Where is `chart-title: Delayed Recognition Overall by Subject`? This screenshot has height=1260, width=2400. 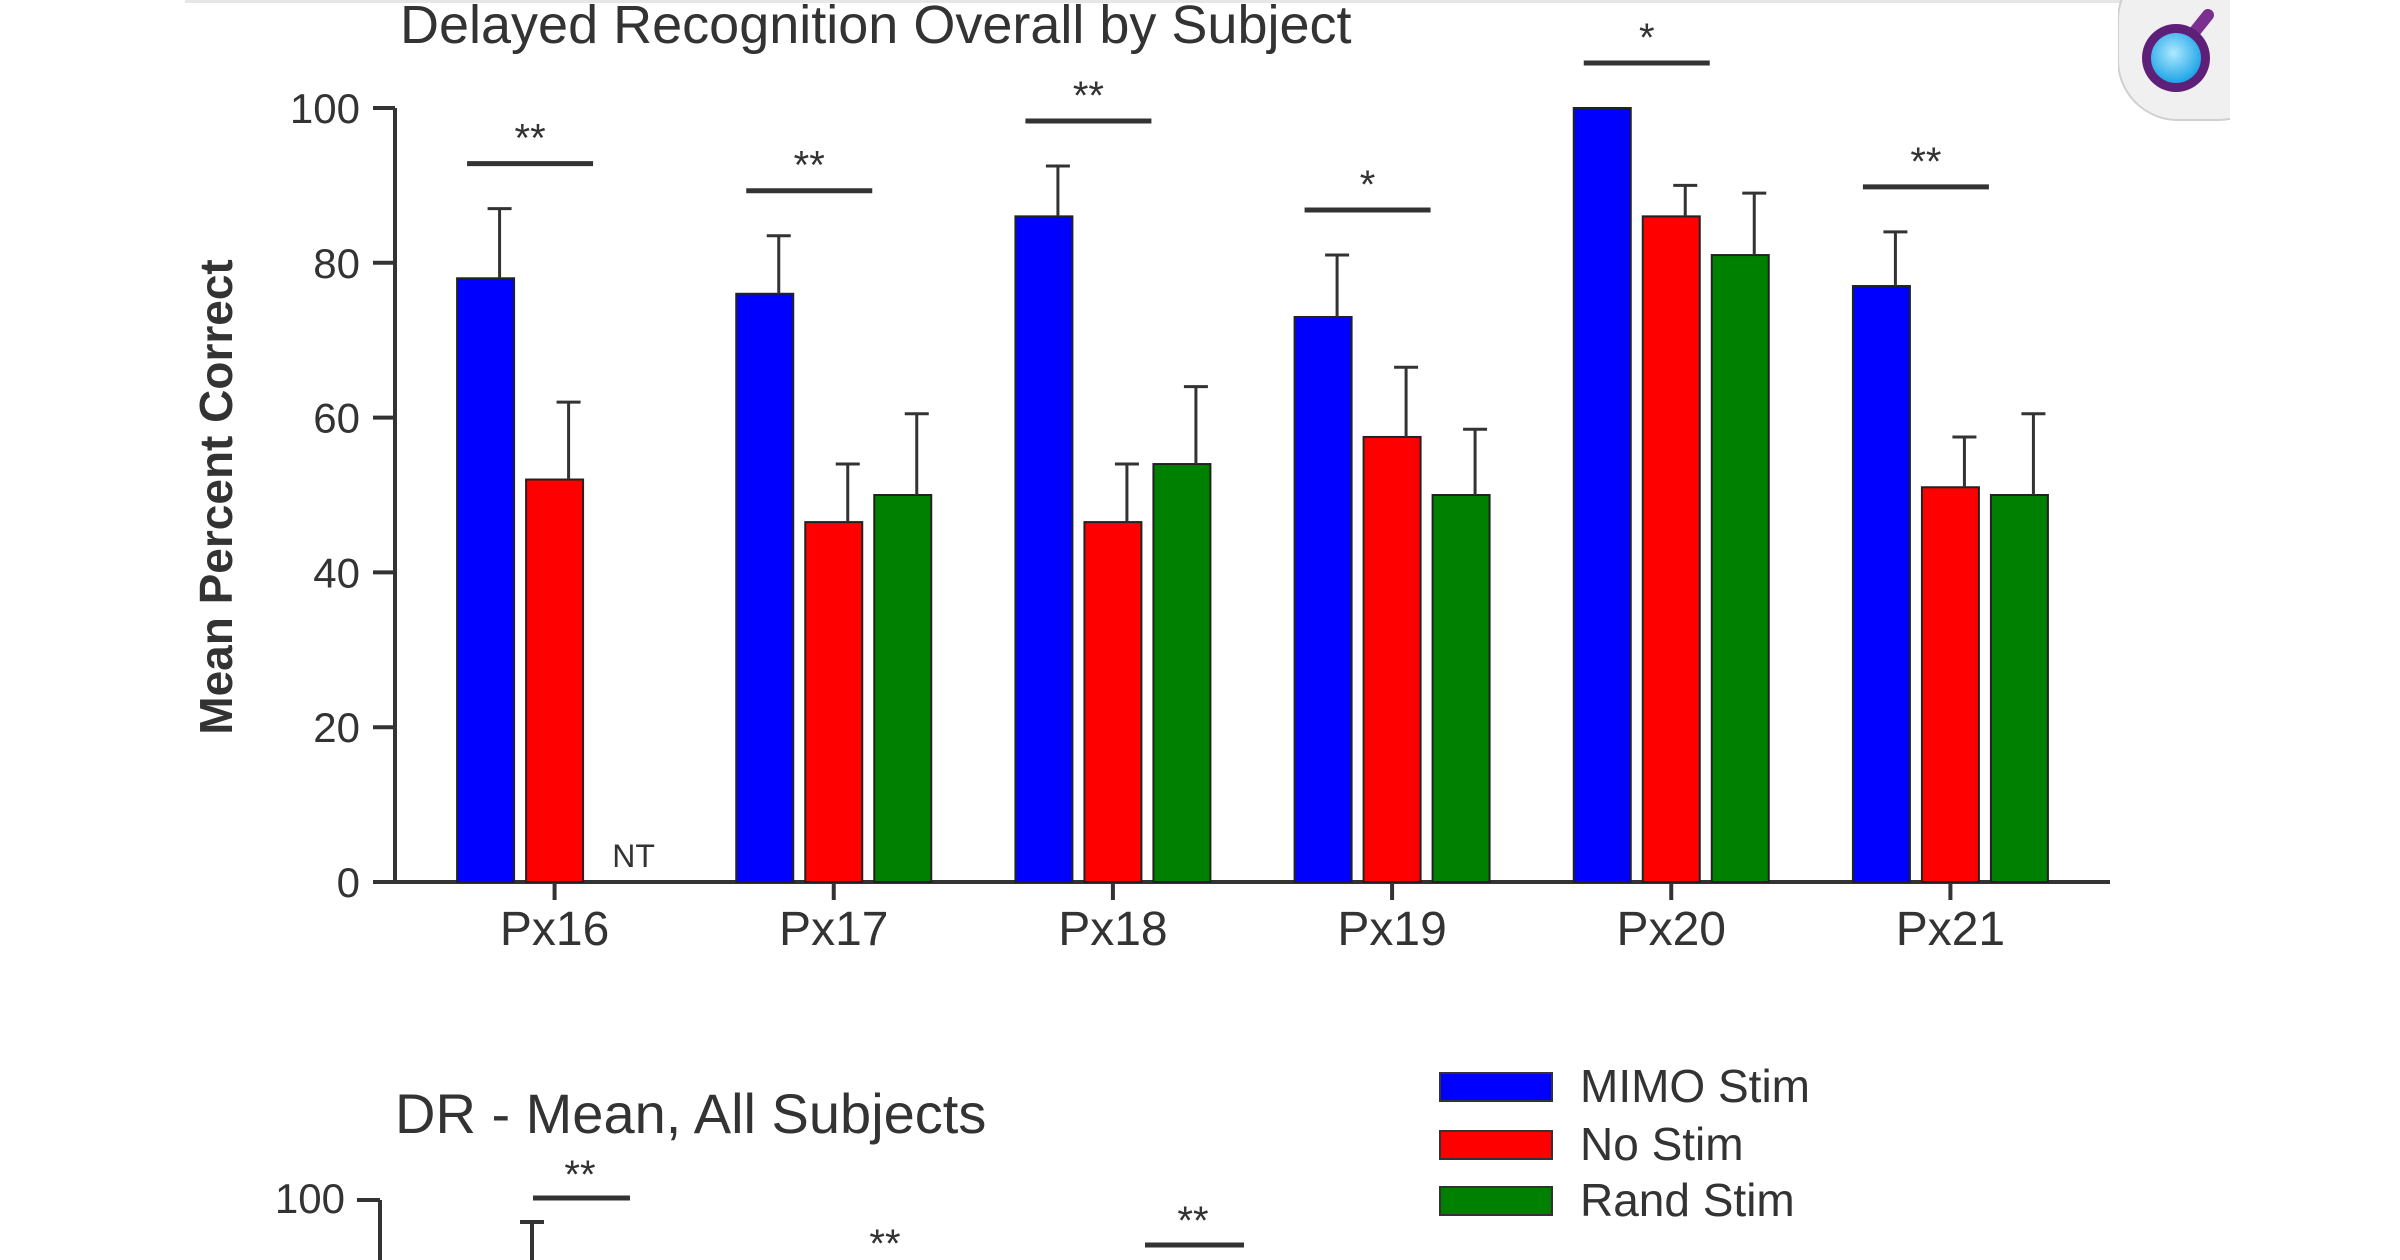 chart-title: Delayed Recognition Overall by Subject is located at coordinates (876, 27).